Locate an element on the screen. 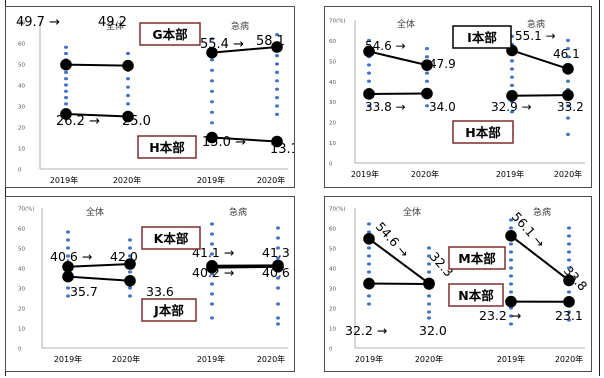 The width and height of the screenshot is (604, 378). y-tick-label: 10 is located at coordinates (21, 150).